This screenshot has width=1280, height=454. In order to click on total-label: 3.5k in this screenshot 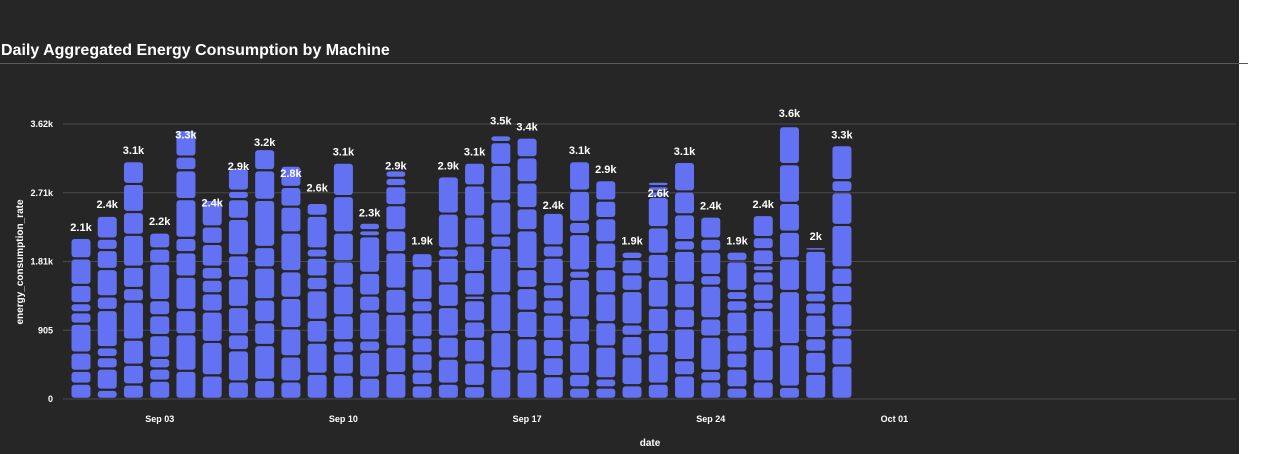, I will do `click(501, 122)`.